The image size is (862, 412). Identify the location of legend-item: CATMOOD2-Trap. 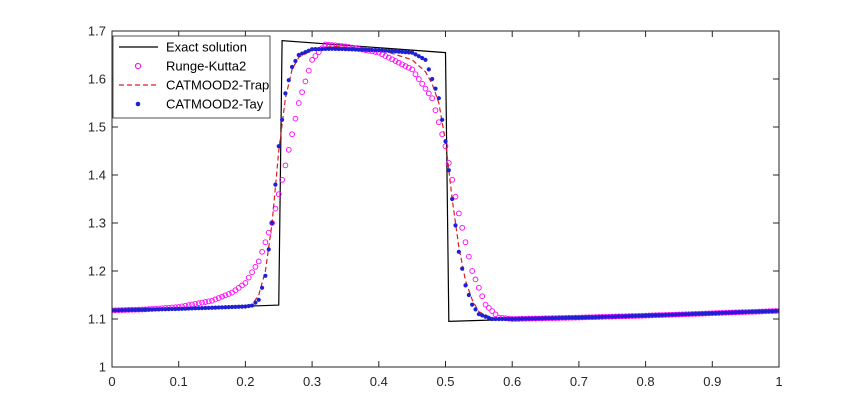
(194, 85).